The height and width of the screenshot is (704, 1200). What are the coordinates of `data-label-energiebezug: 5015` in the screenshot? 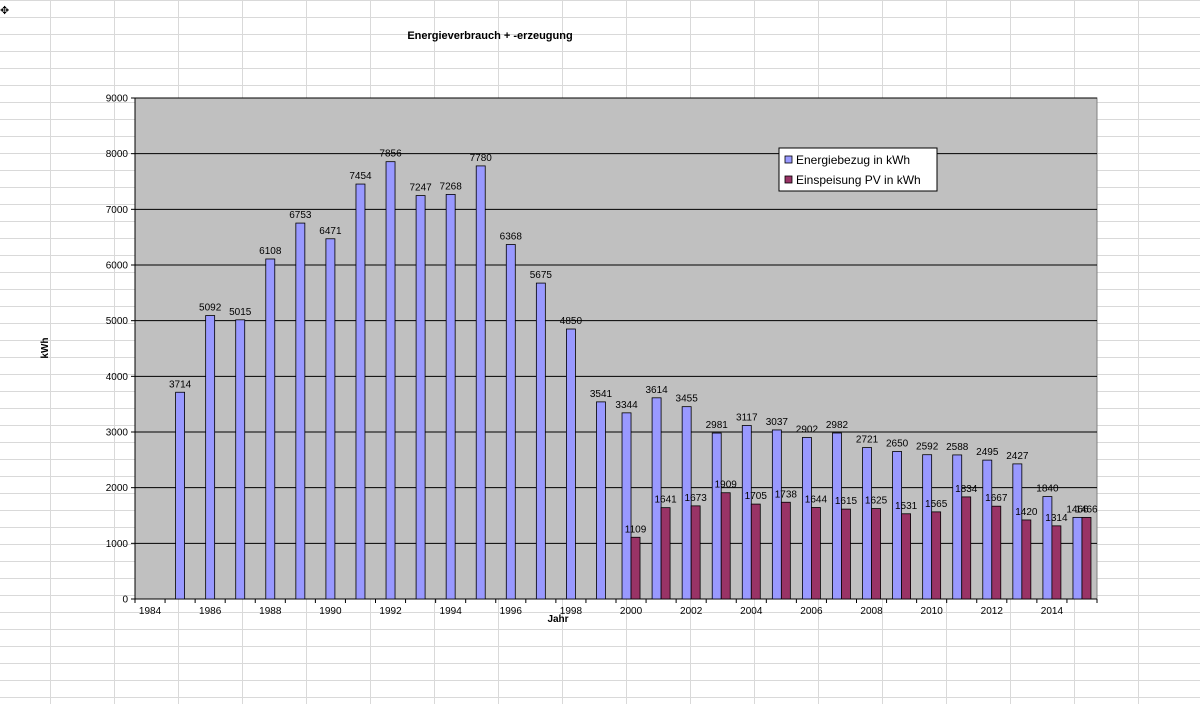 It's located at (240, 312).